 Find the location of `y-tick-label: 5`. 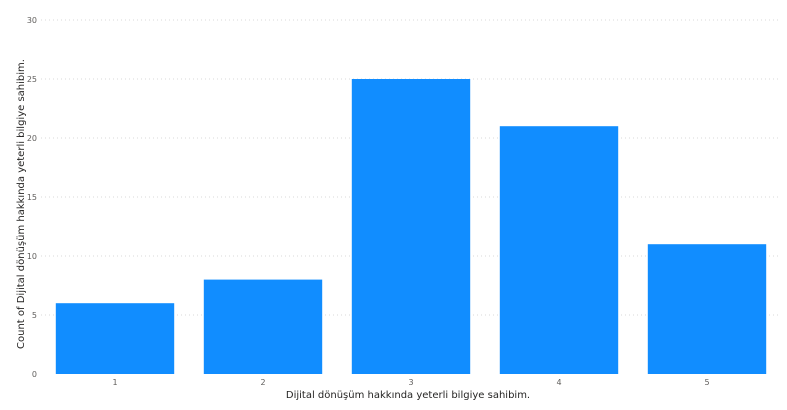

y-tick-label: 5 is located at coordinates (34, 315).